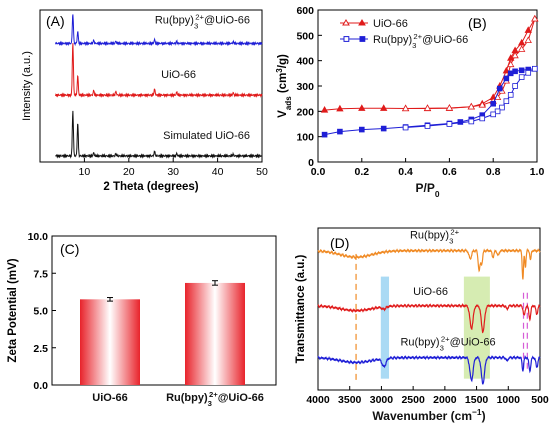 The image size is (550, 432). Describe the element at coordinates (40, 386) in the screenshot. I see `y-tick-label: 0.0` at that location.